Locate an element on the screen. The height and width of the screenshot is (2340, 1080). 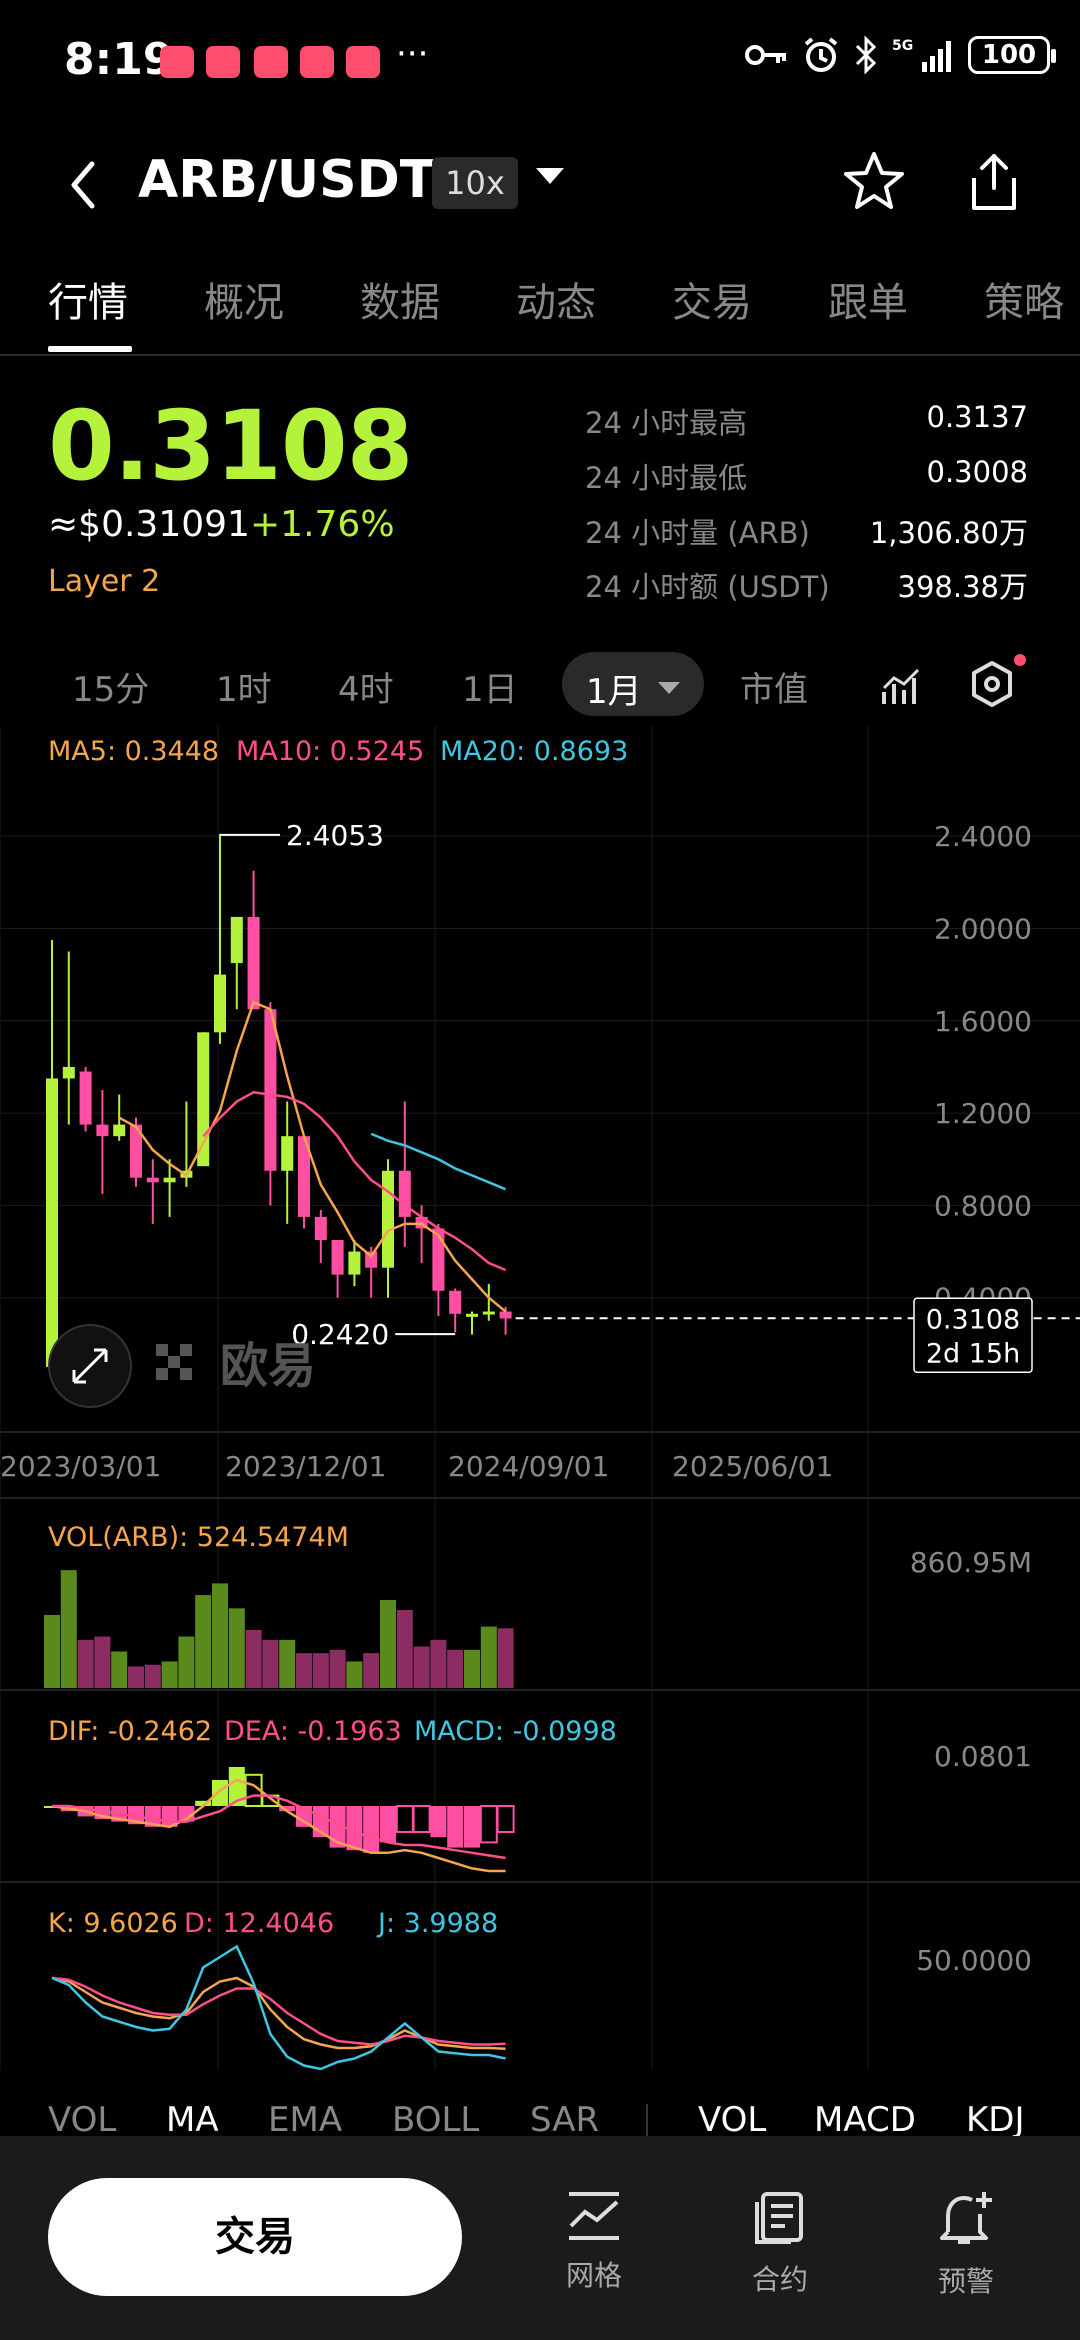
notification-dot is located at coordinates (1020, 660).